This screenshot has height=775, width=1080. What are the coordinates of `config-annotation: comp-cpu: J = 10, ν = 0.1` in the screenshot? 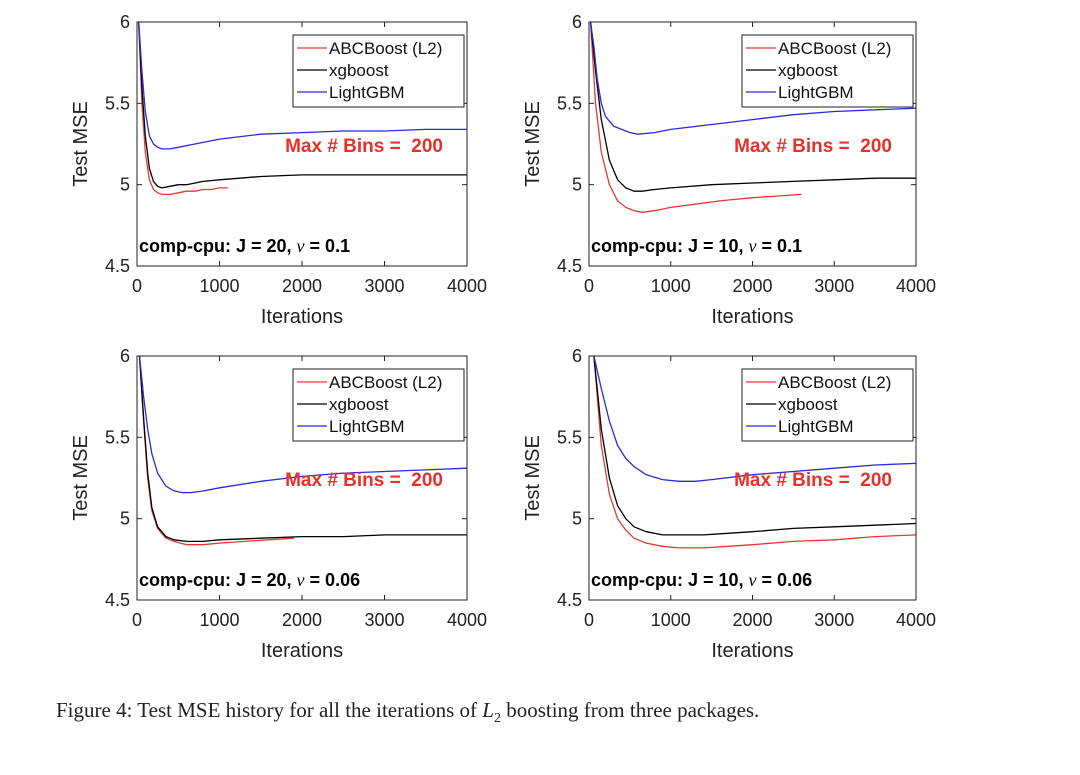 It's located at (696, 246).